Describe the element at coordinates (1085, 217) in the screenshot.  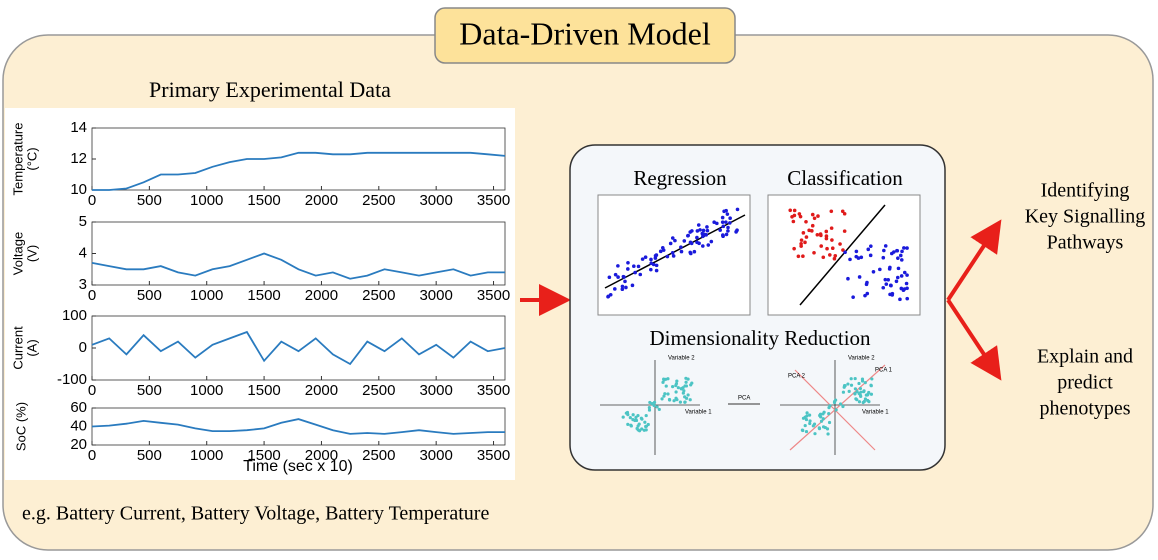
I see `output-text: Key Signalling` at that location.